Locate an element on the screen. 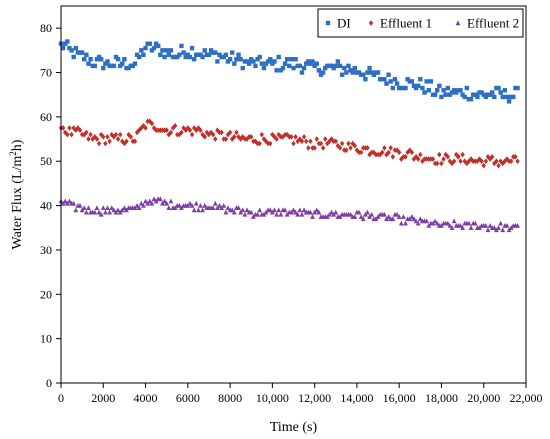  y-tick-label: 20 is located at coordinates (46, 294).